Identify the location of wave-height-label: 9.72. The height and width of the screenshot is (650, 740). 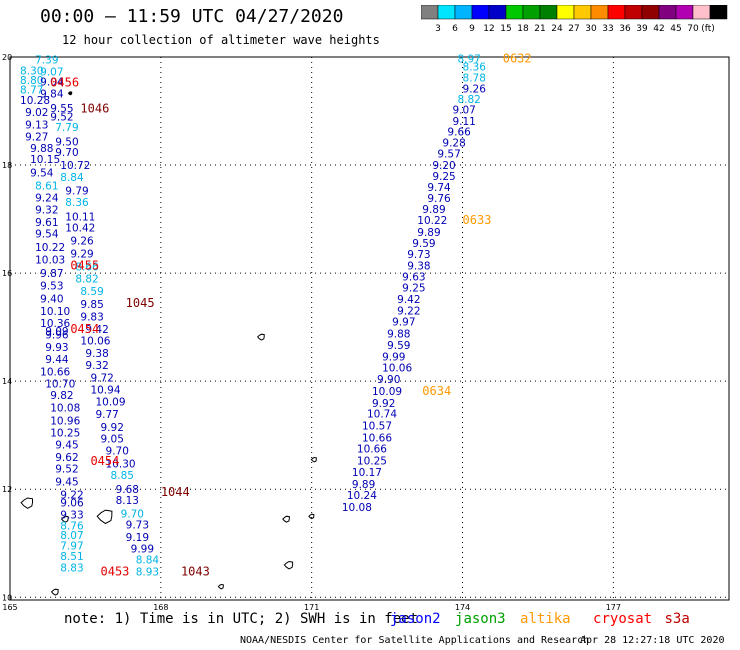
(101, 378).